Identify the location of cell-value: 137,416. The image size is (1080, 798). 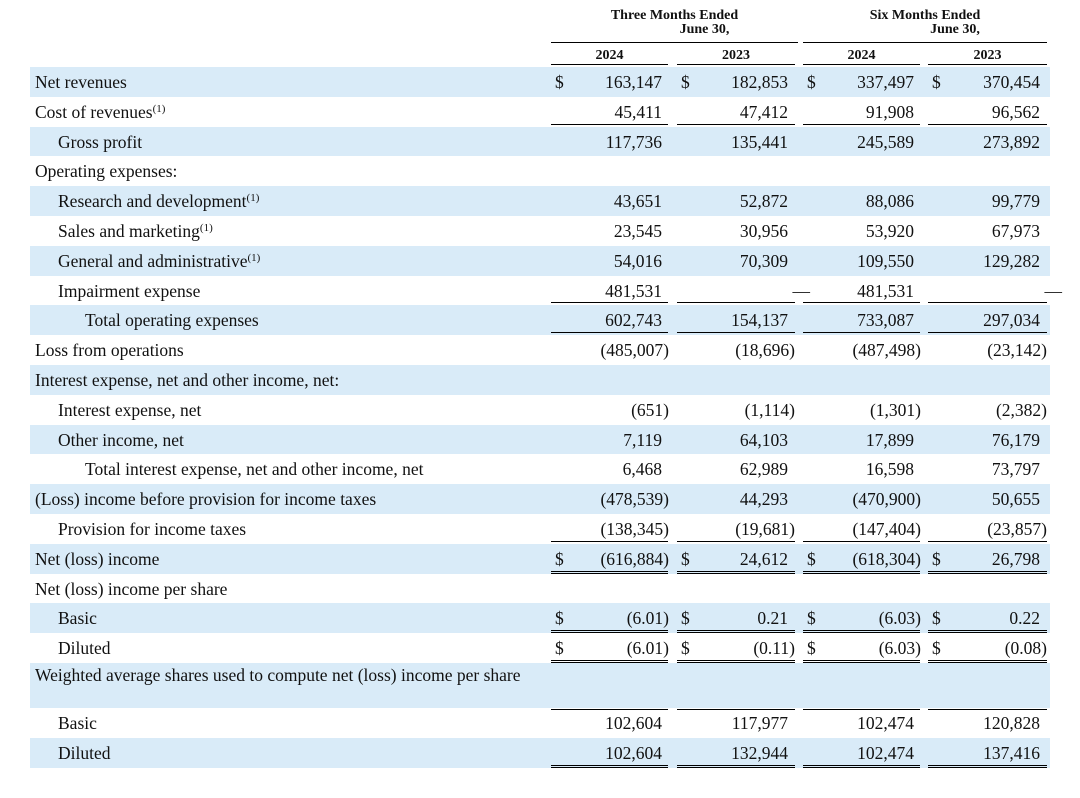
(1011, 752).